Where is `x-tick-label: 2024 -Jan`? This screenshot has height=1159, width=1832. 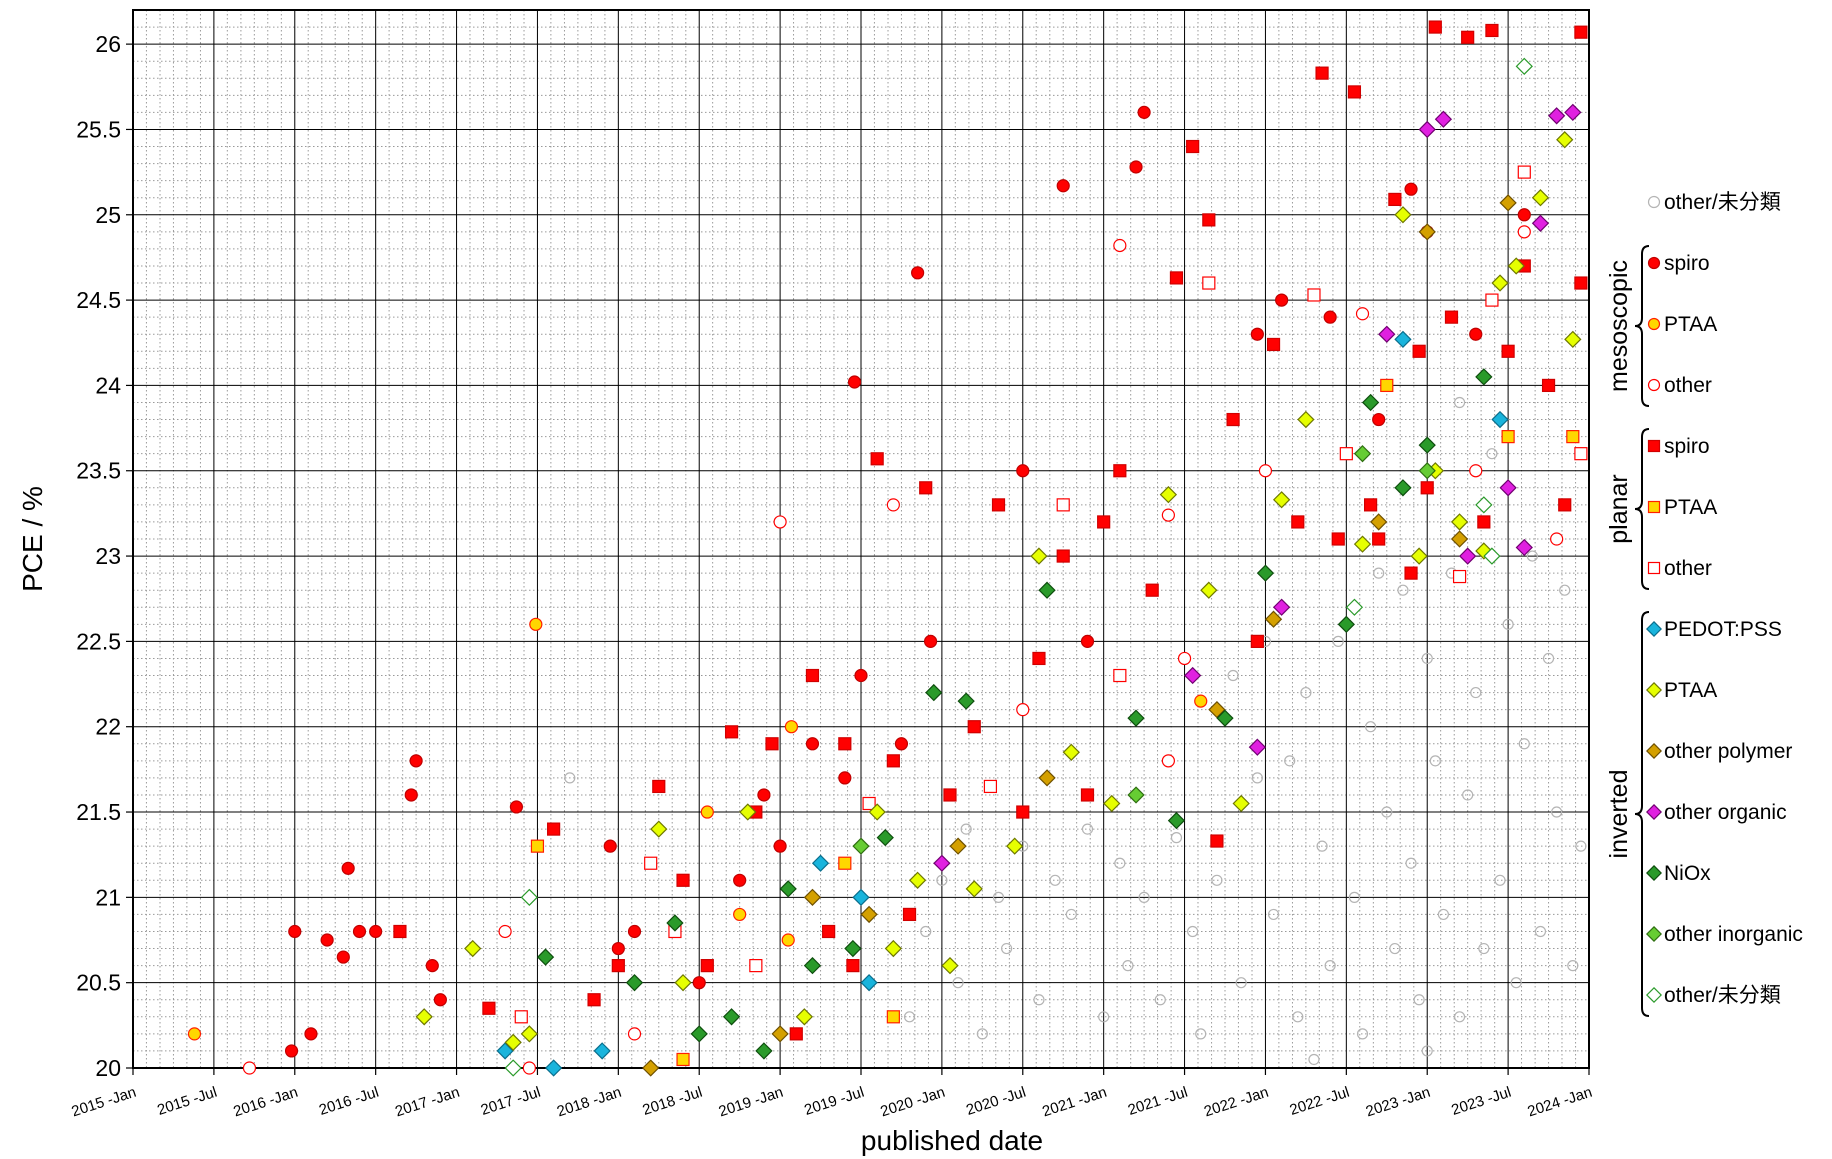
x-tick-label: 2024 -Jan is located at coordinates (1560, 1102).